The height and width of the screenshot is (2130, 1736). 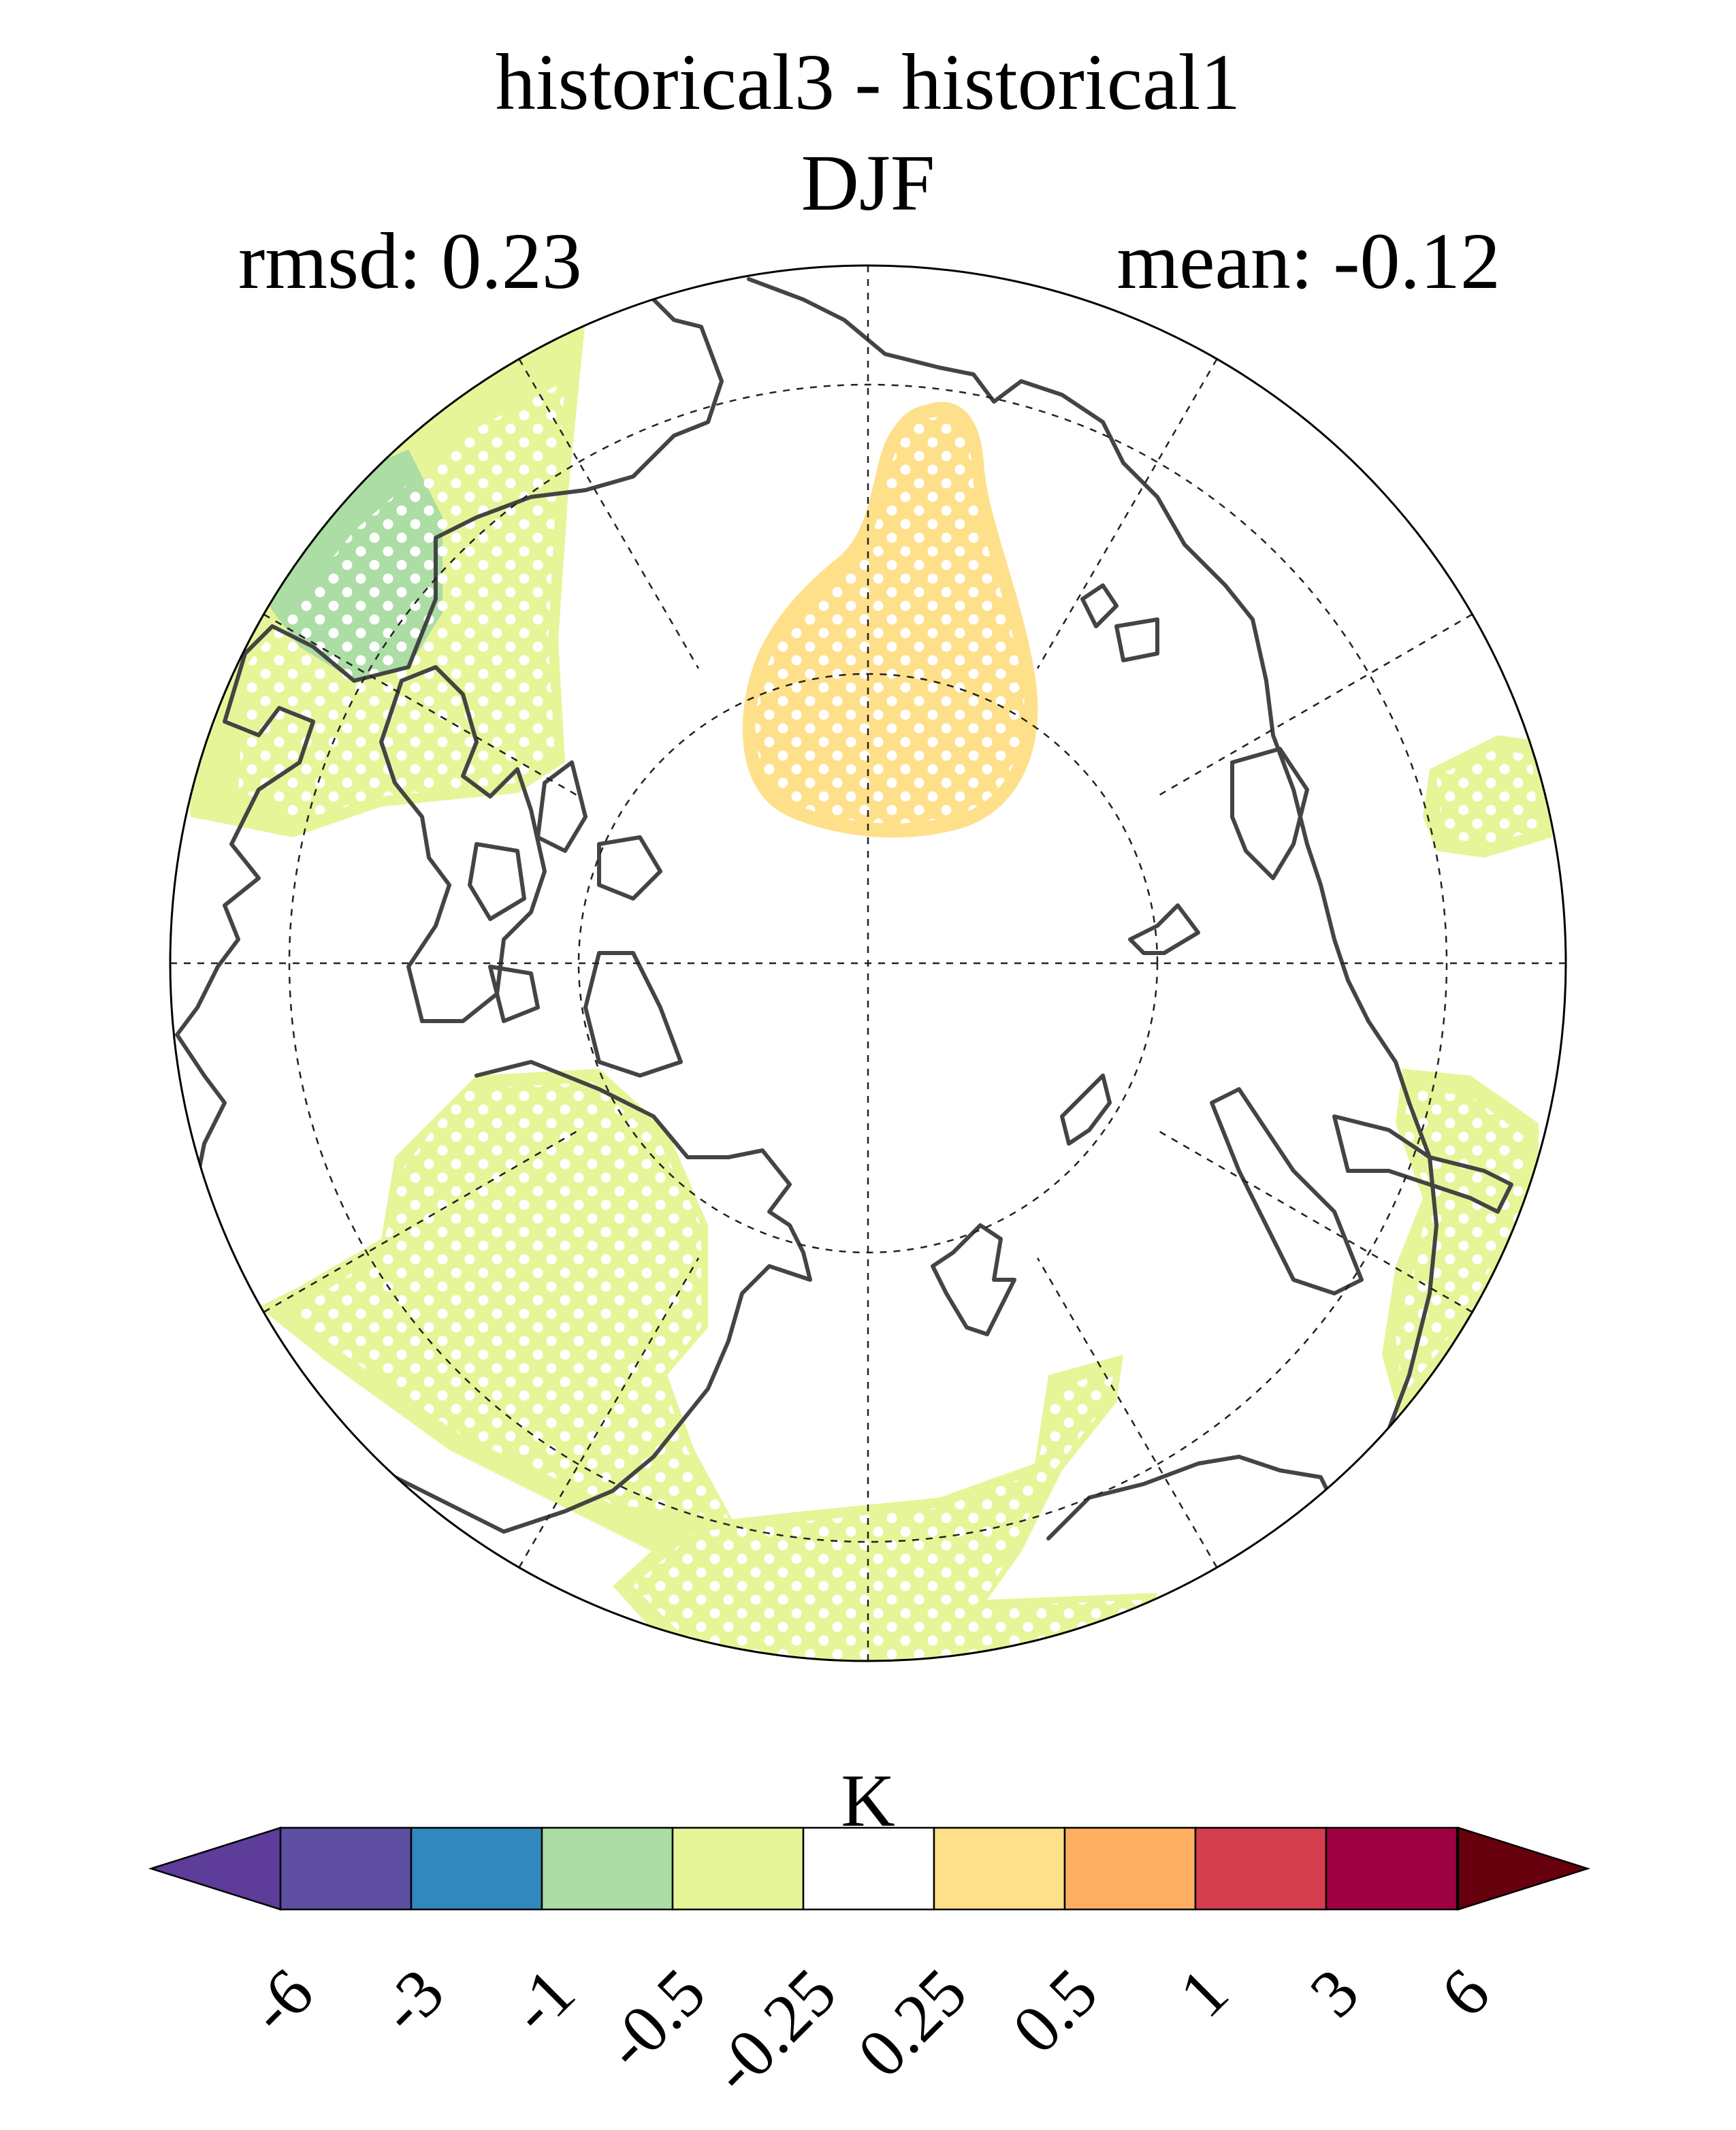 I want to click on plot-title: historical3 - historical1, so click(x=868, y=82).